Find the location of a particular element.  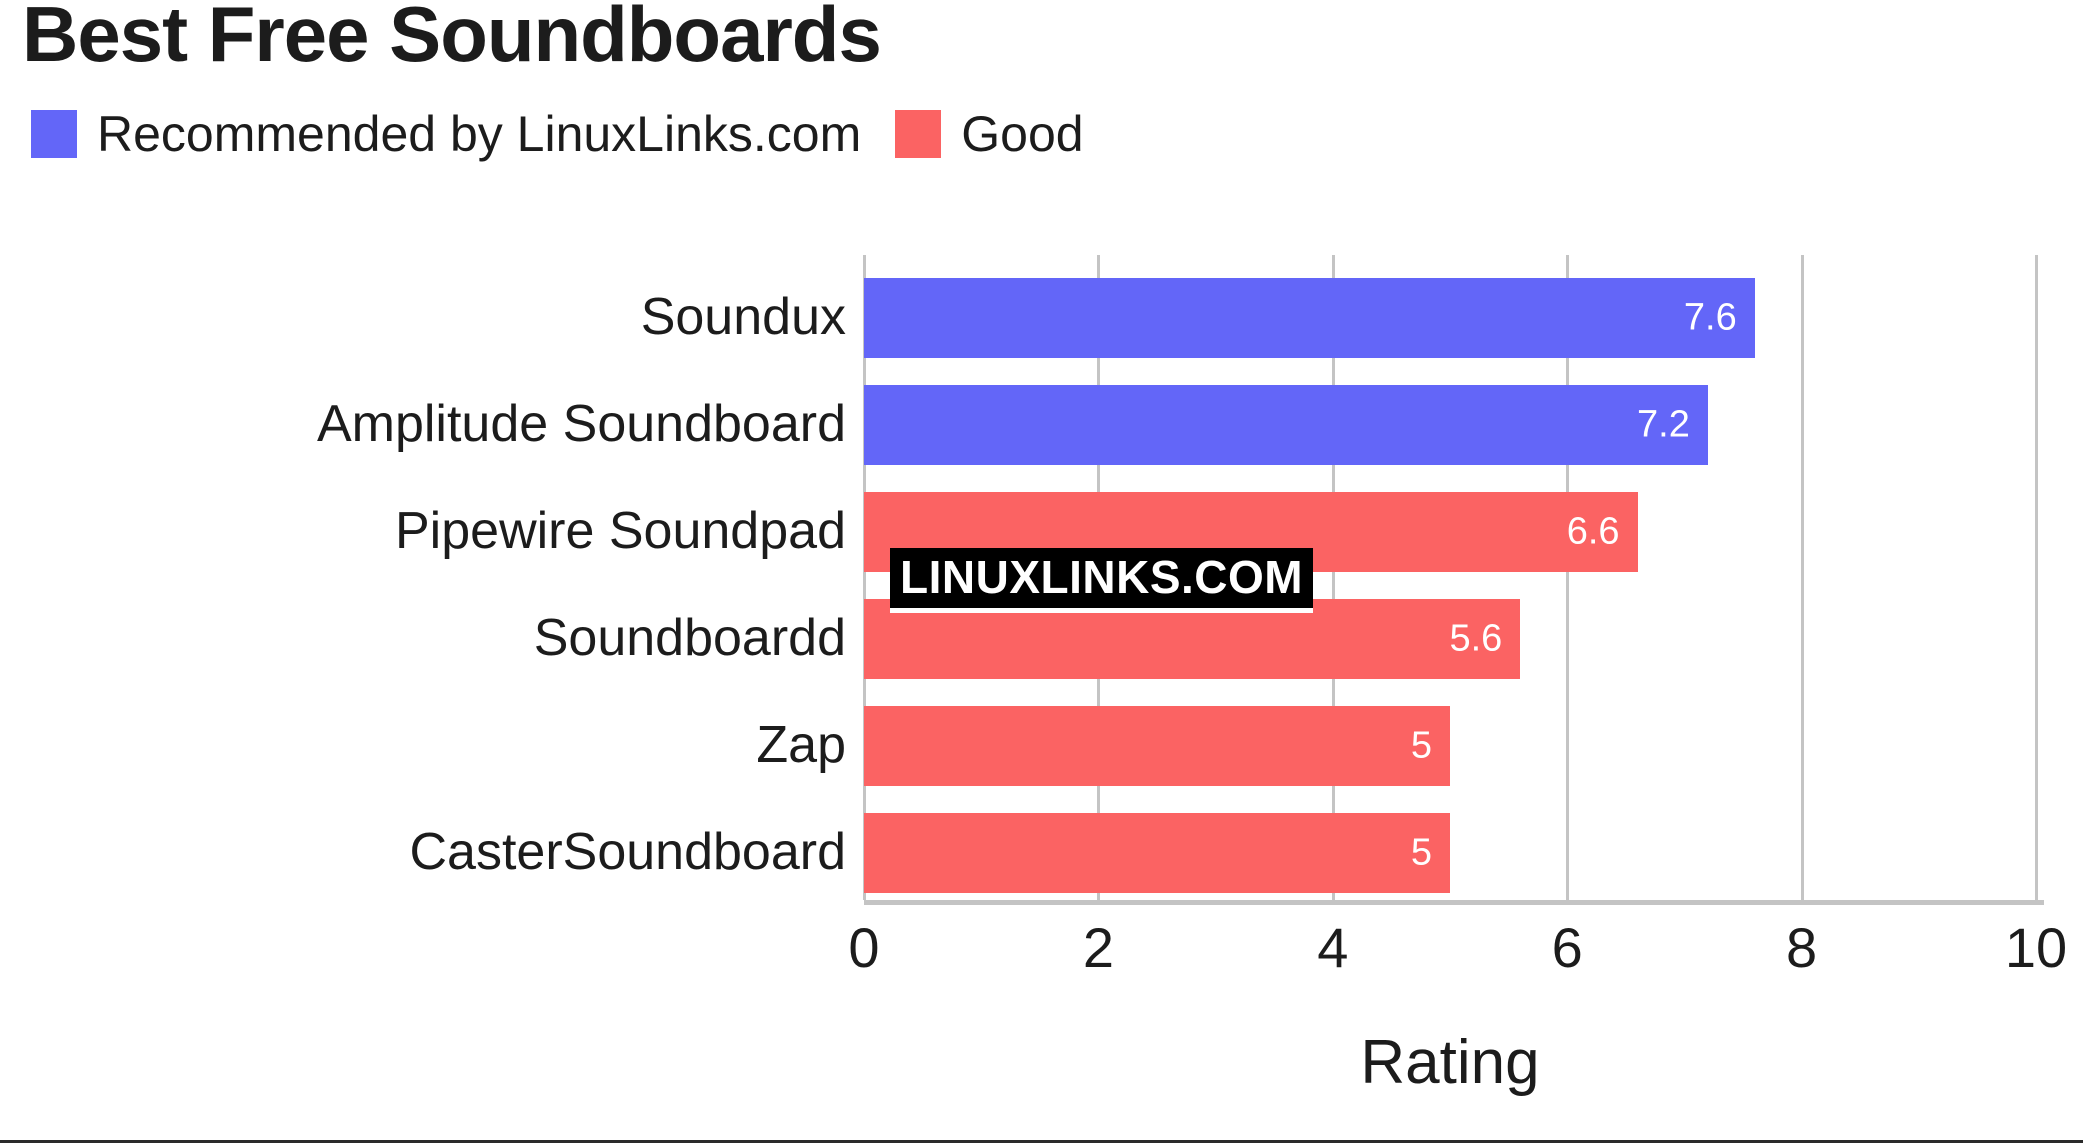

legend-label-good: Good is located at coordinates (1022, 134).